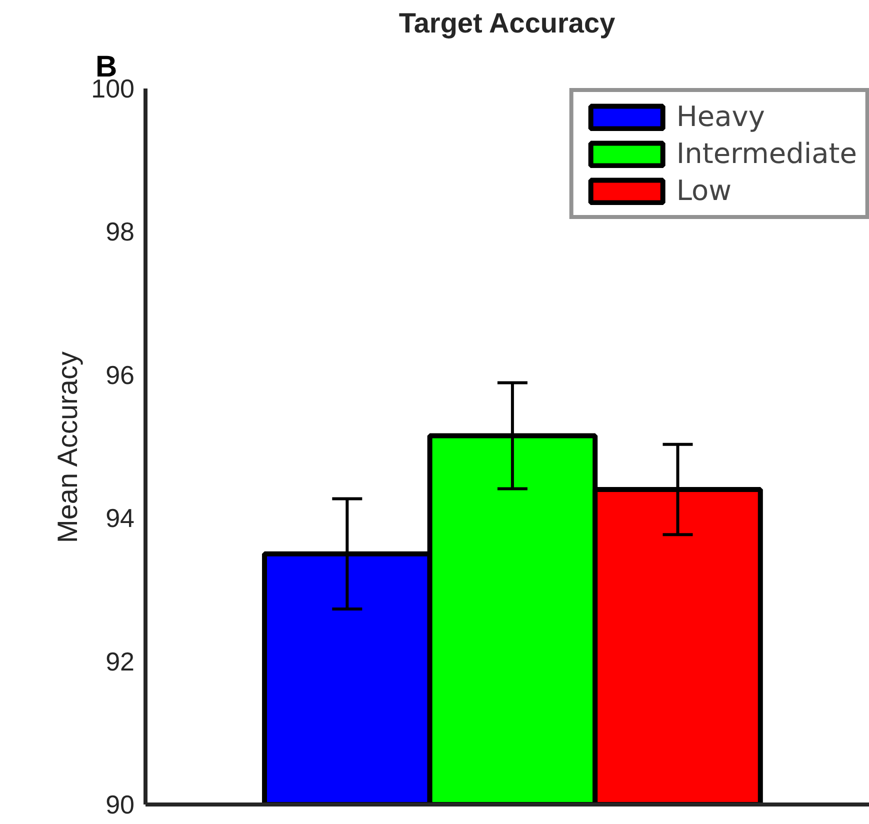  Describe the element at coordinates (120, 805) in the screenshot. I see `y-tick-label: 90` at that location.